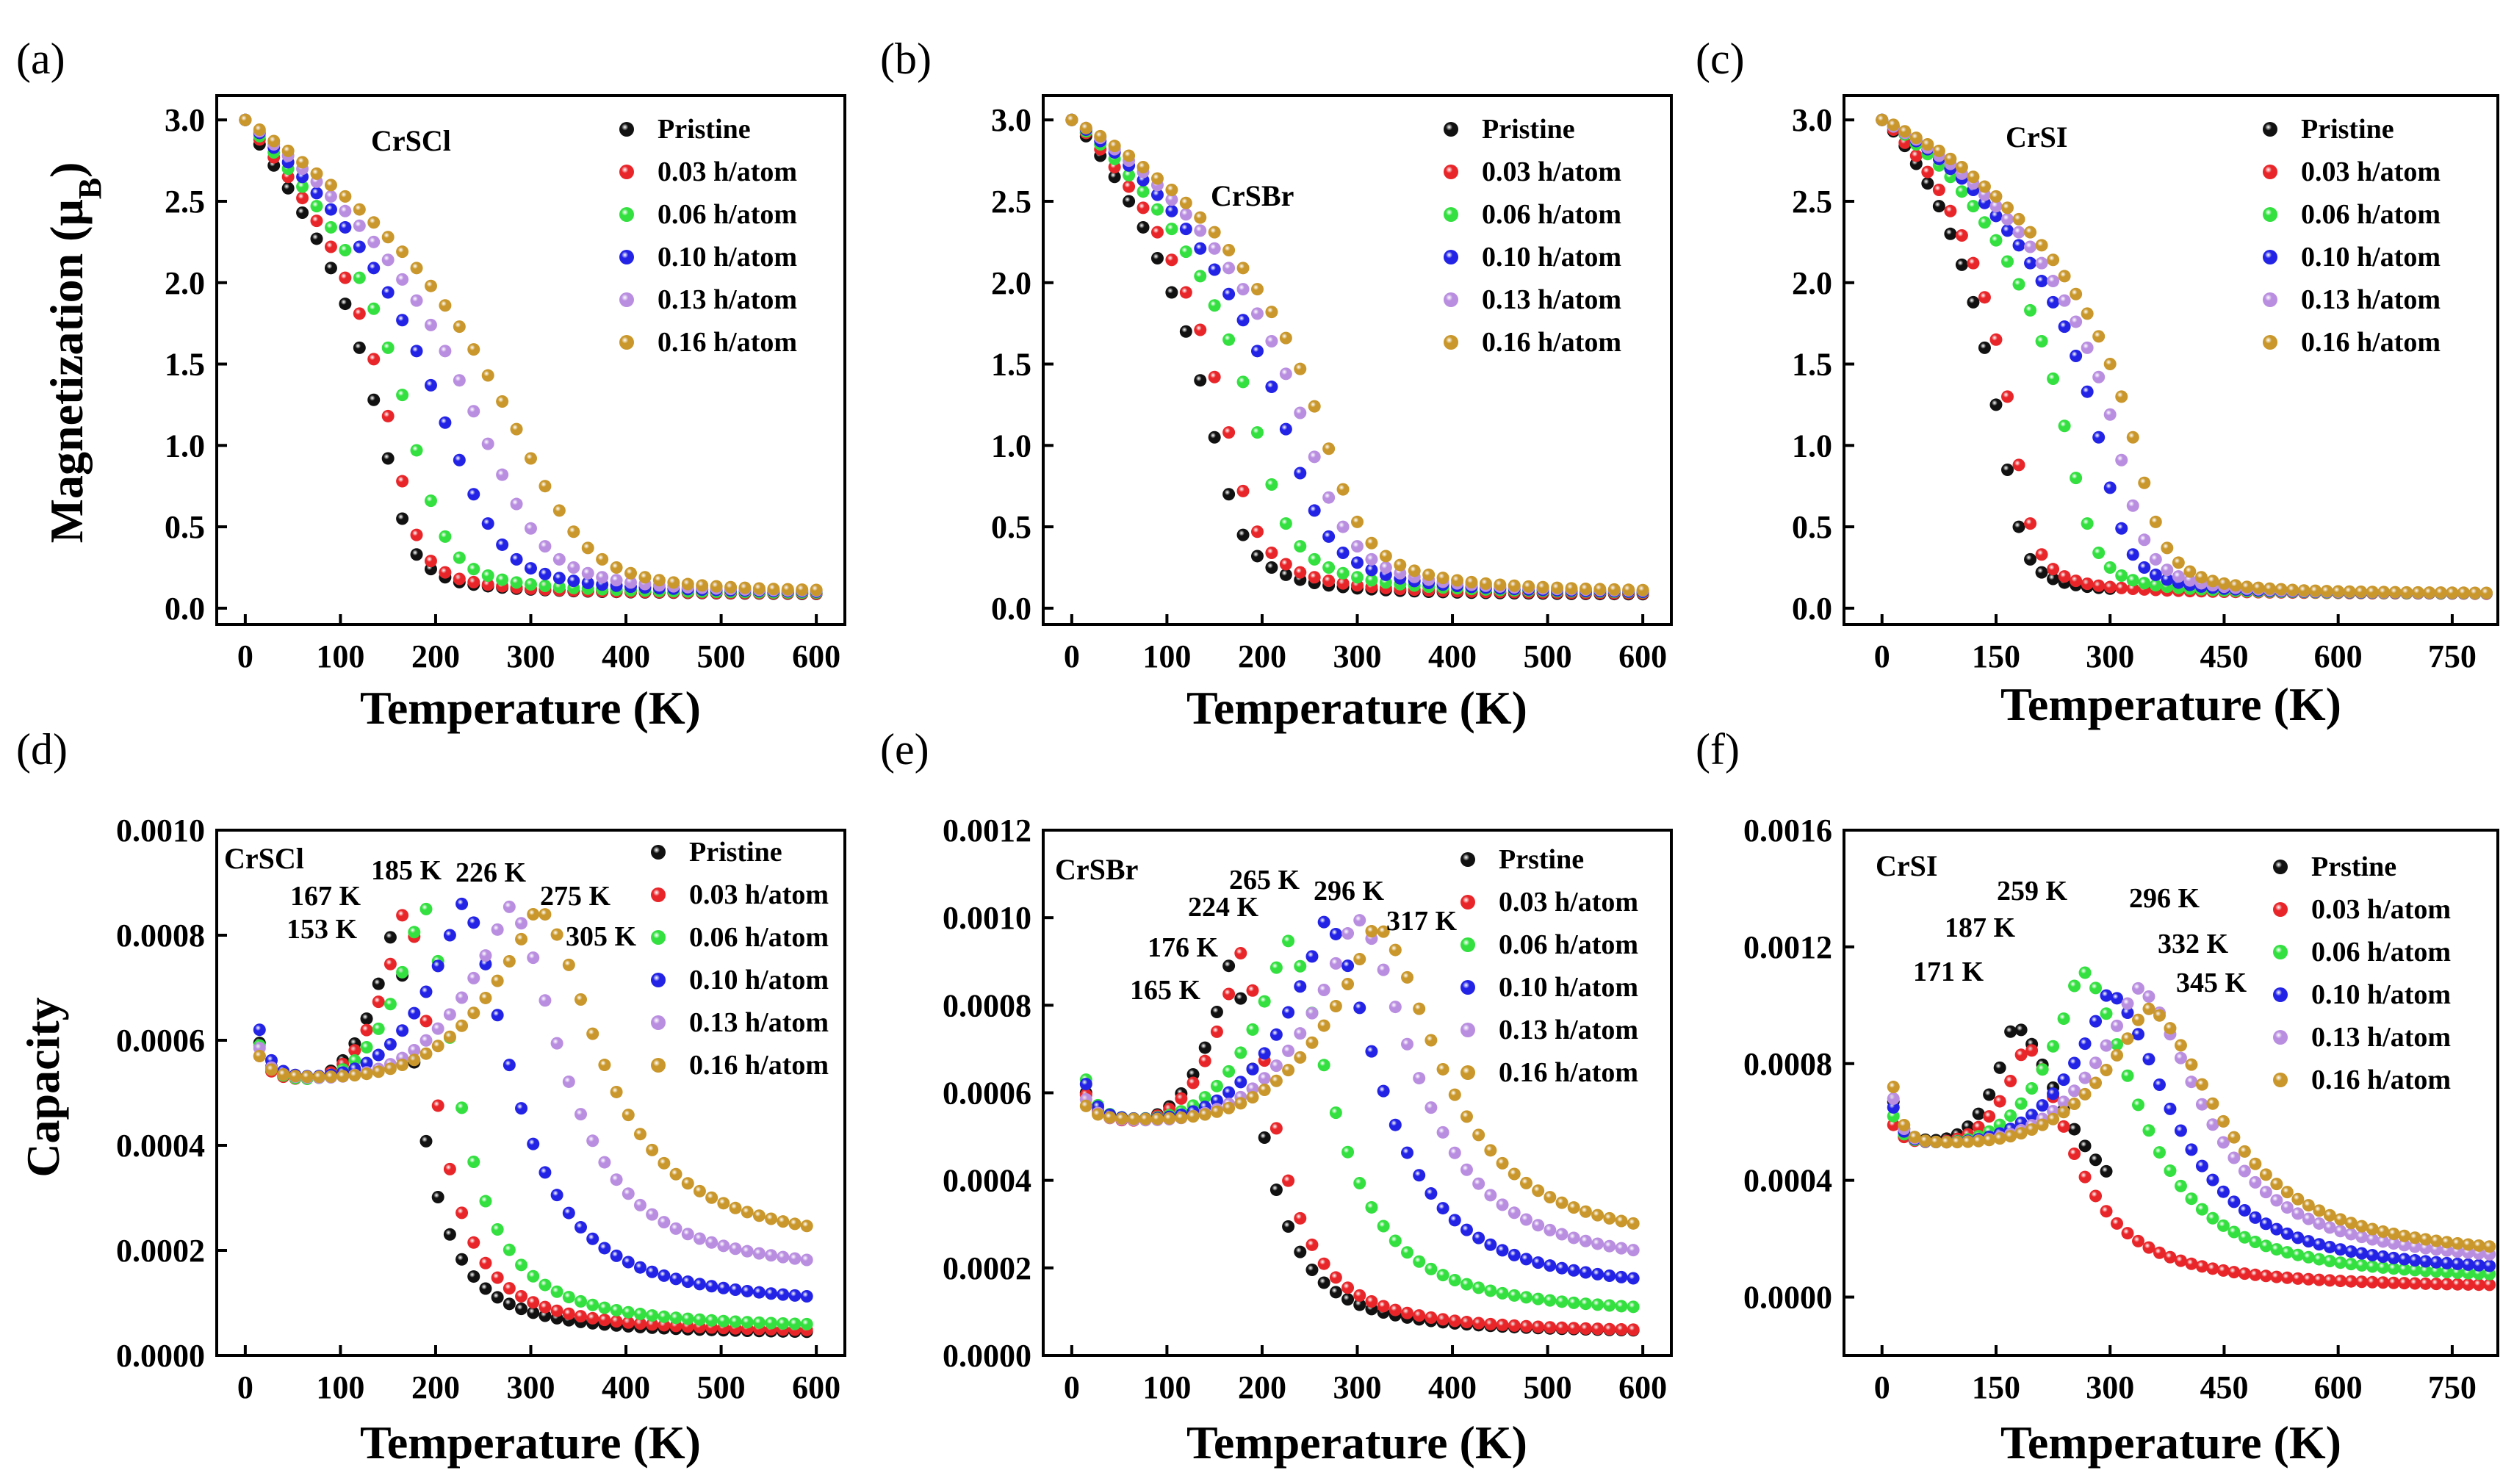  Describe the element at coordinates (2211, 983) in the screenshot. I see `peak-label-0-16-h-atom: 345 K` at that location.